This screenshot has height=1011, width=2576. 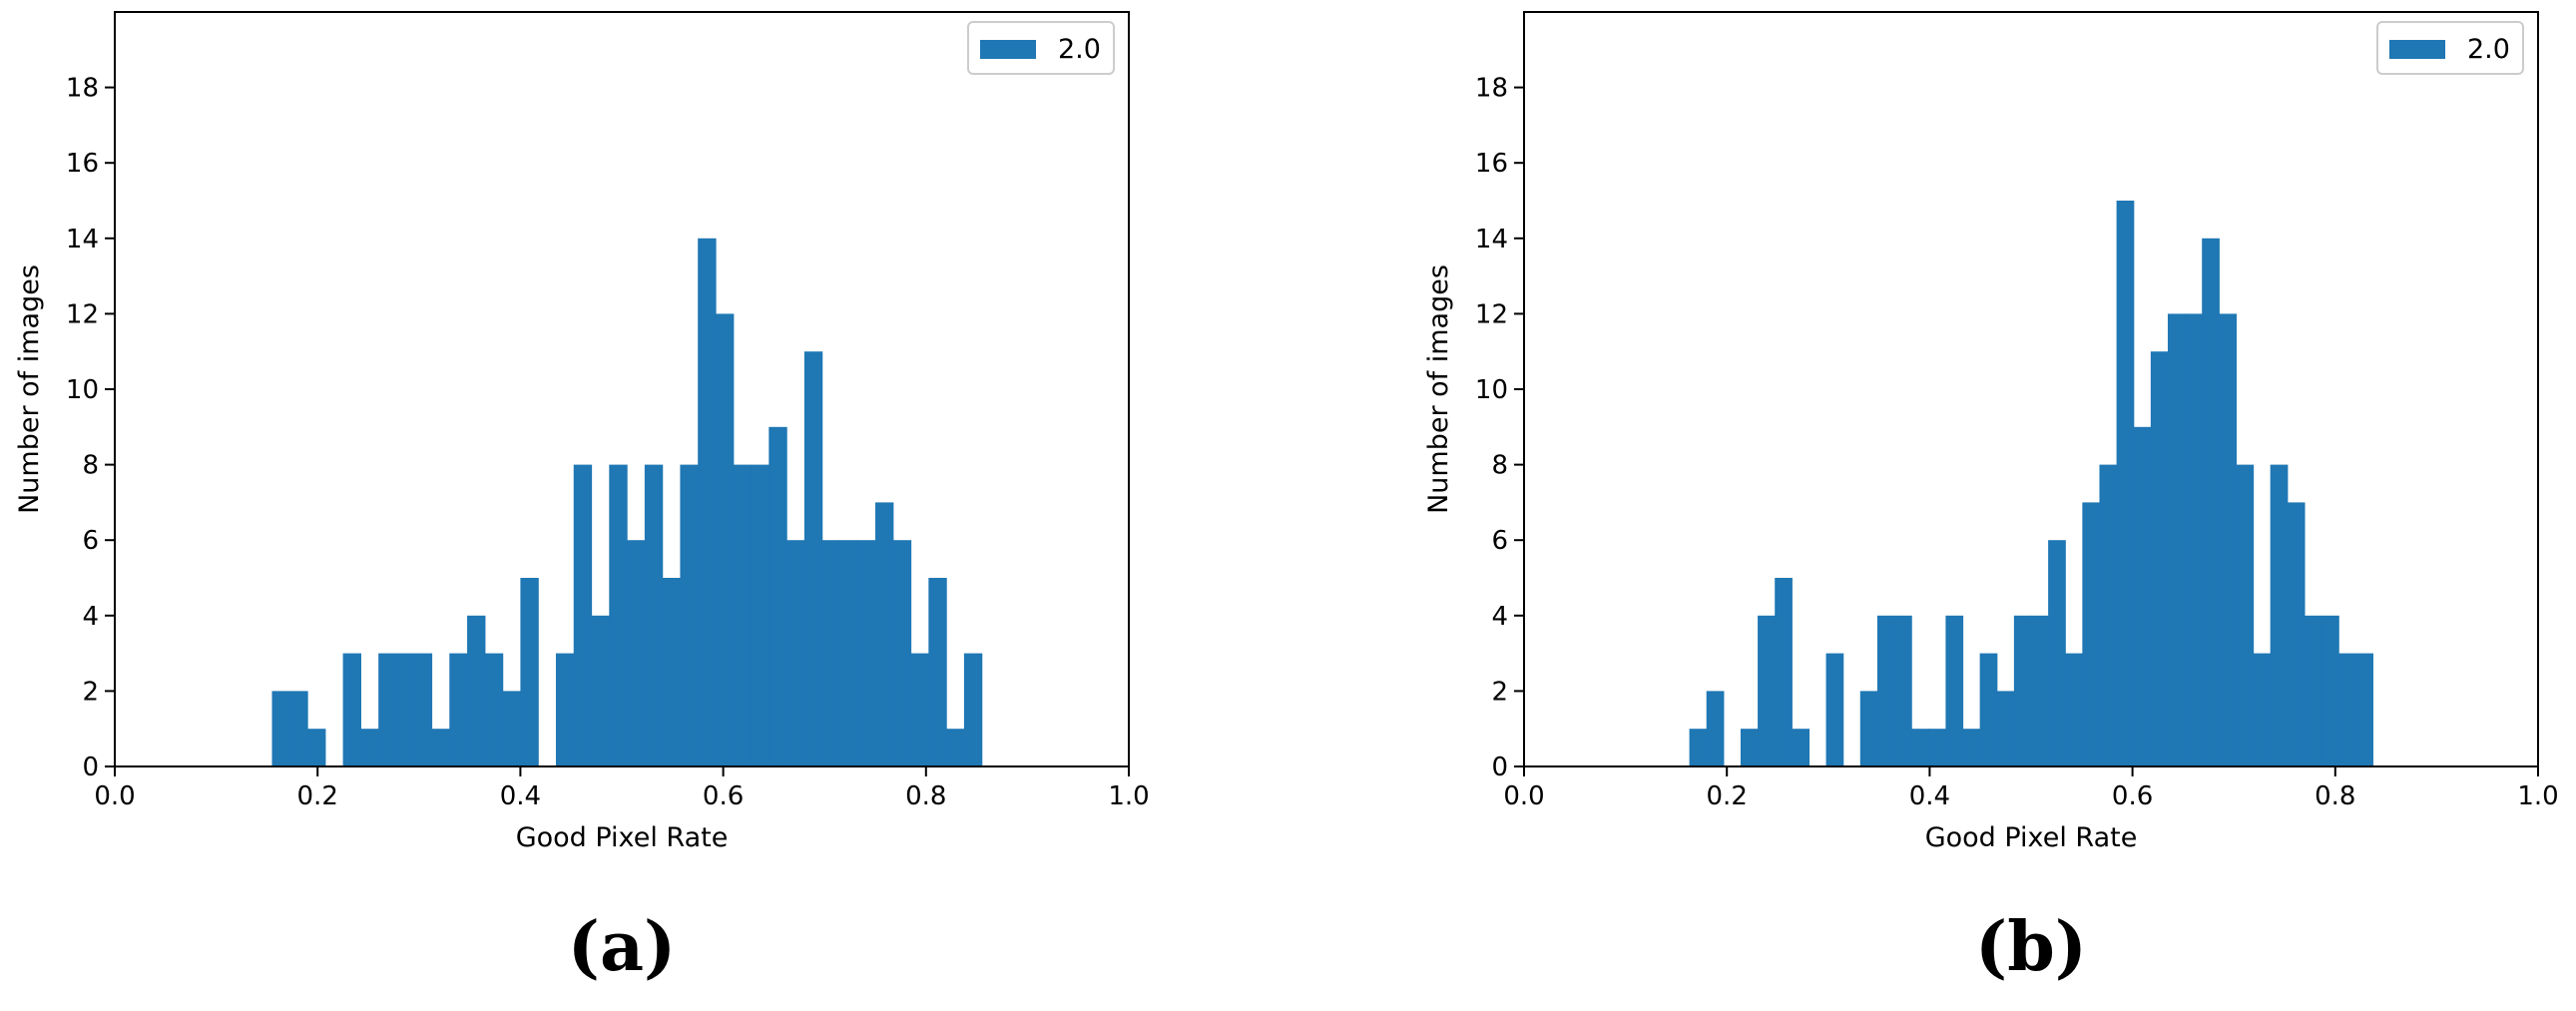 I want to click on y-ticks-a: 0 2 4 6 8 10 12 14 16 18, so click(x=91, y=428).